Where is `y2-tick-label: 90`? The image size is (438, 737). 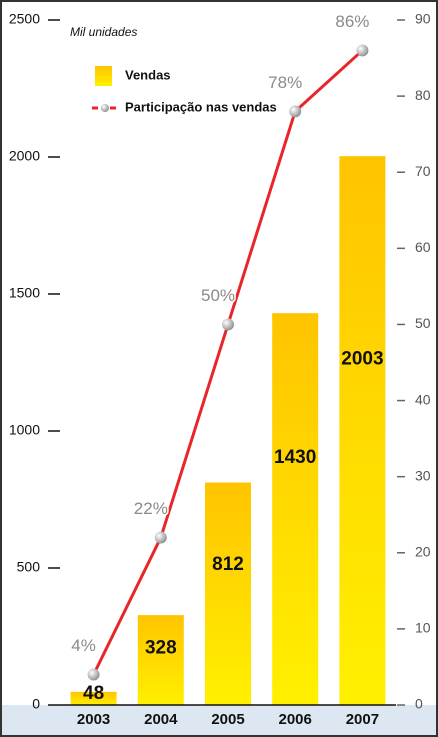 y2-tick-label: 90 is located at coordinates (423, 19).